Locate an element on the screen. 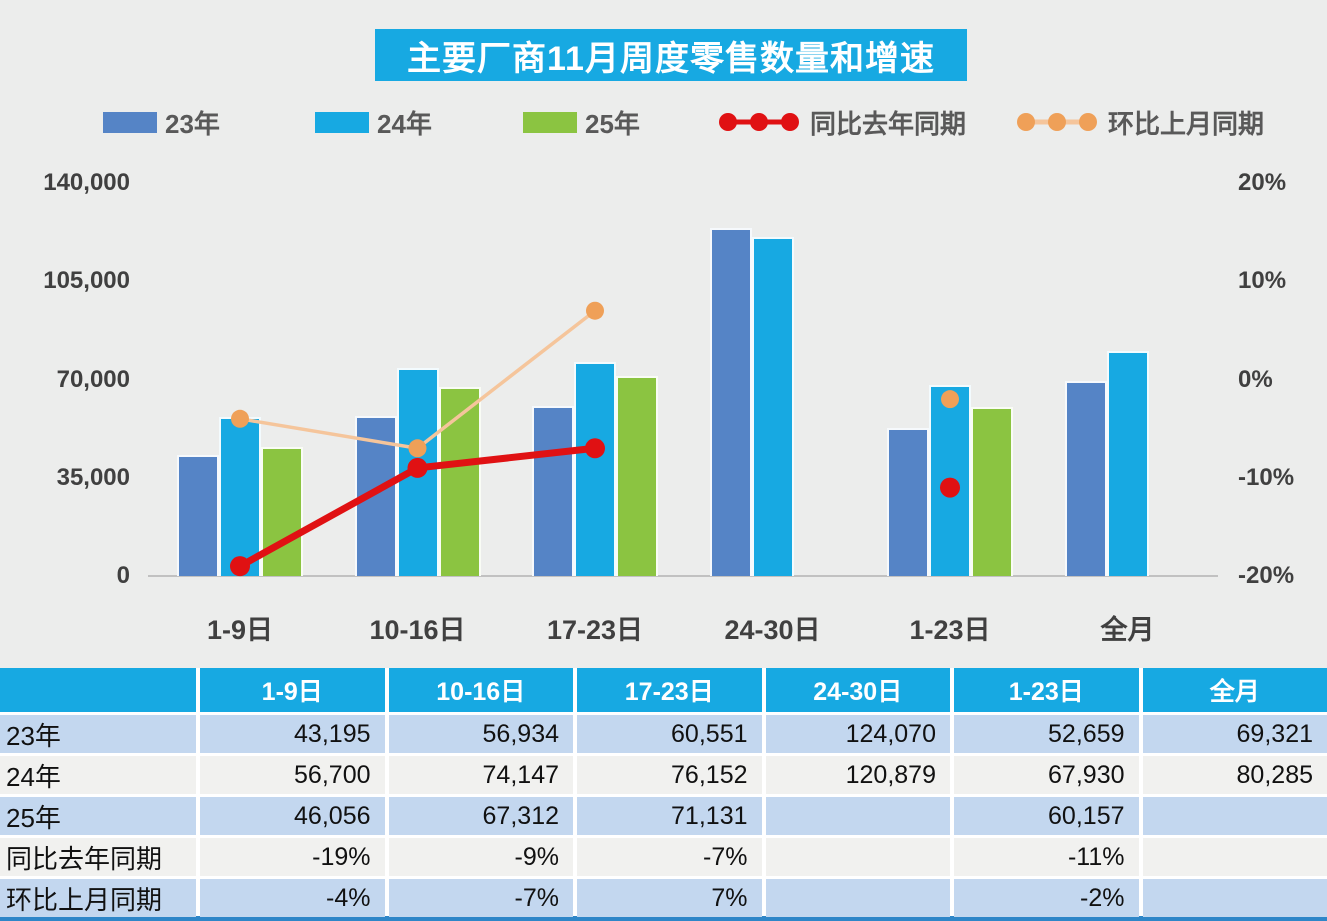  x-axis-category: 10-16日 is located at coordinates (417, 630).